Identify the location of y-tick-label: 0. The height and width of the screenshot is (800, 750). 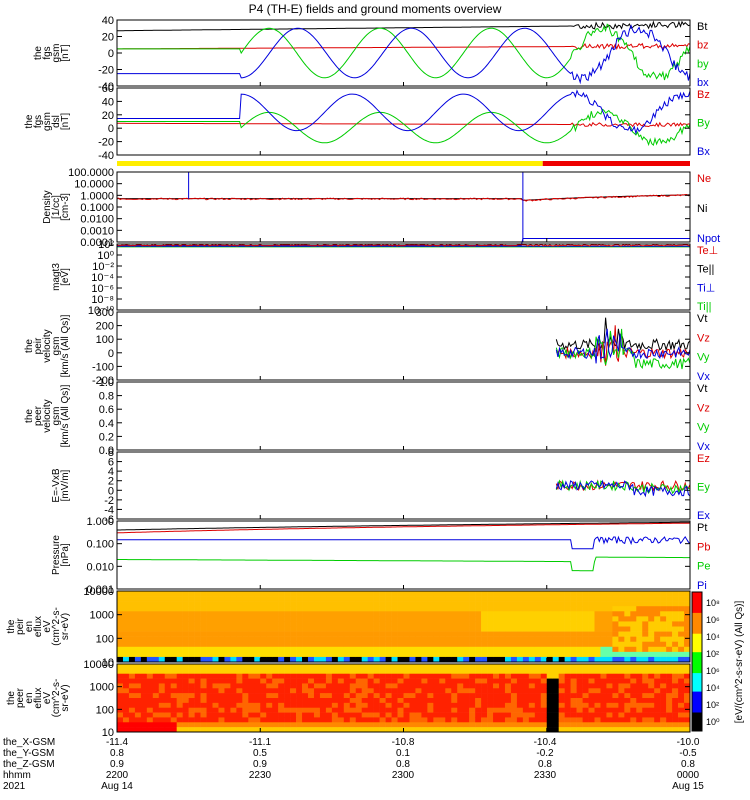
(111, 129).